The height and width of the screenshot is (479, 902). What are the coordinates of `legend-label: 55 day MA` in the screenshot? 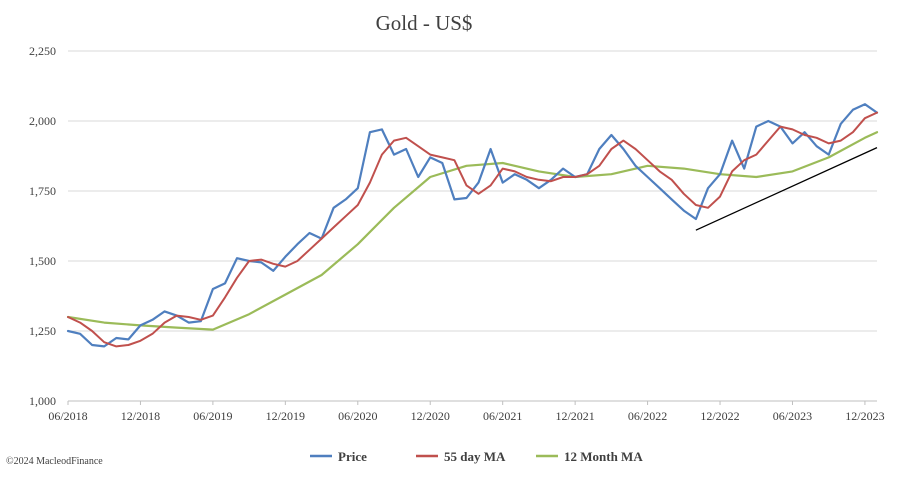 It's located at (475, 456).